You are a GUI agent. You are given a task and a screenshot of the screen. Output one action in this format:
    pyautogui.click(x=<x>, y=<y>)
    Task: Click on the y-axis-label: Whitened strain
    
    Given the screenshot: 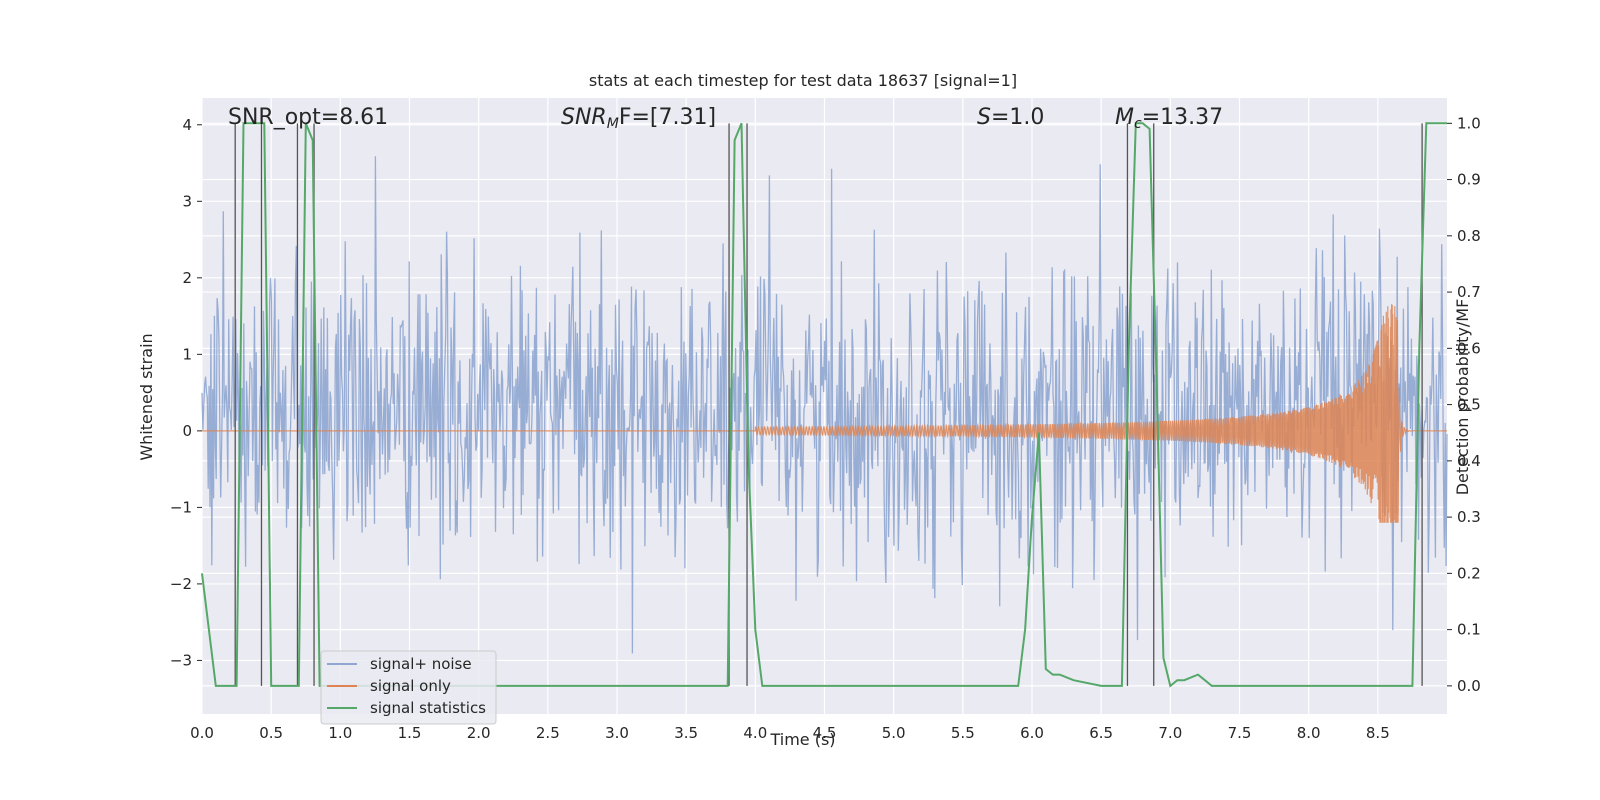 What is the action you would take?
    pyautogui.click(x=146, y=396)
    